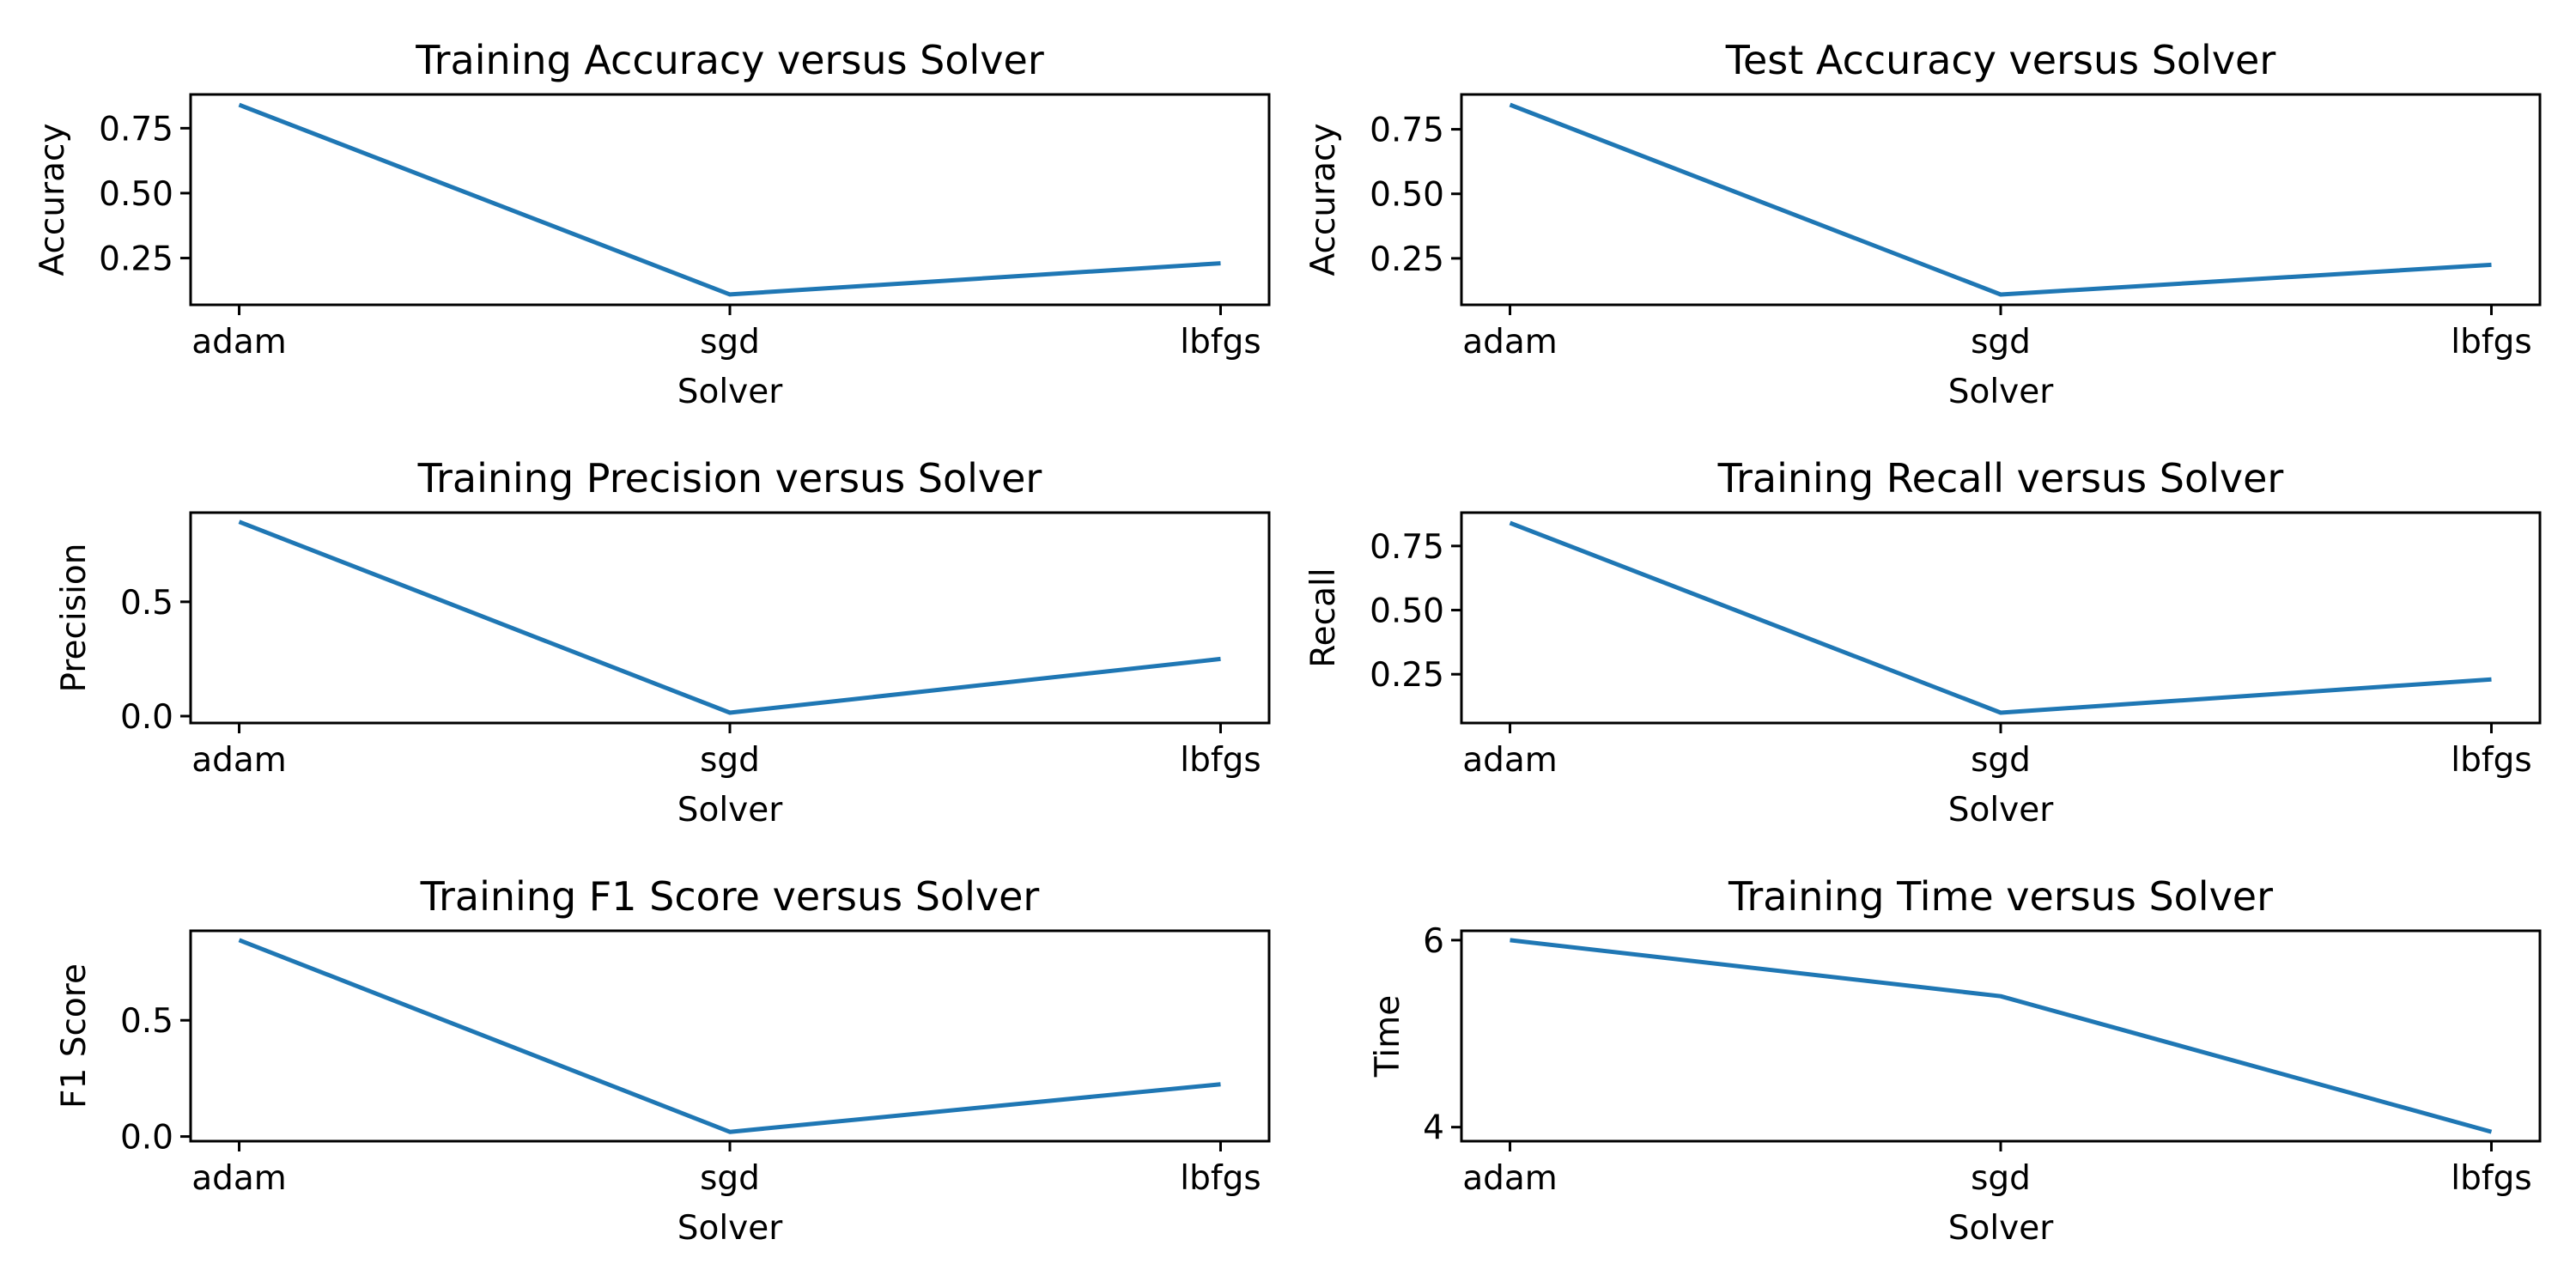 This screenshot has width=2576, height=1288. Describe the element at coordinates (2001, 60) in the screenshot. I see `chart-title: Test Accuracy versus Solver` at that location.